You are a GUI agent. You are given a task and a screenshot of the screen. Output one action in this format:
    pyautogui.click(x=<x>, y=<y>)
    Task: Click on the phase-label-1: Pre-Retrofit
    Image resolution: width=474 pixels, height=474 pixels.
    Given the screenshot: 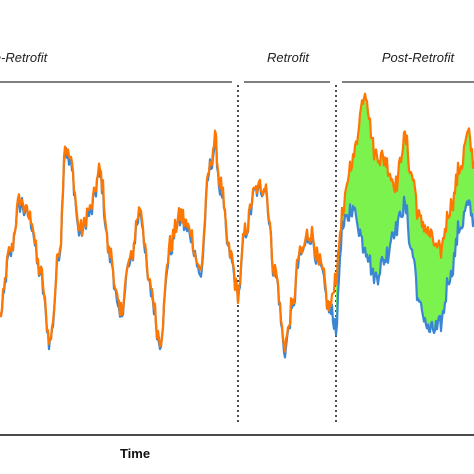 What is the action you would take?
    pyautogui.click(x=24, y=57)
    